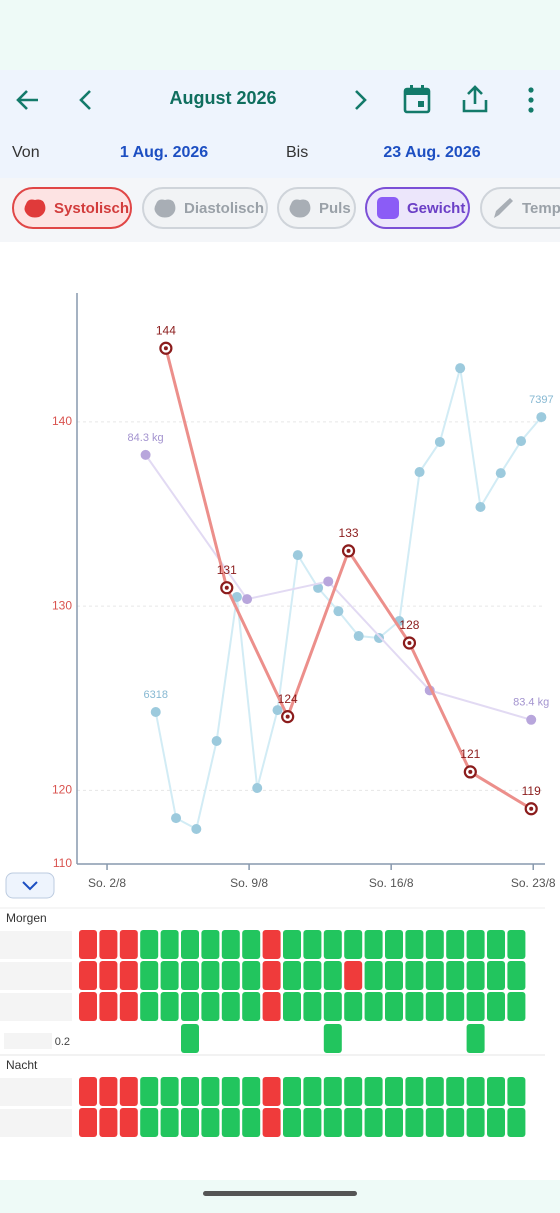 The height and width of the screenshot is (1213, 560). What do you see at coordinates (62, 863) in the screenshot?
I see `y-axis-floor-label: 110` at bounding box center [62, 863].